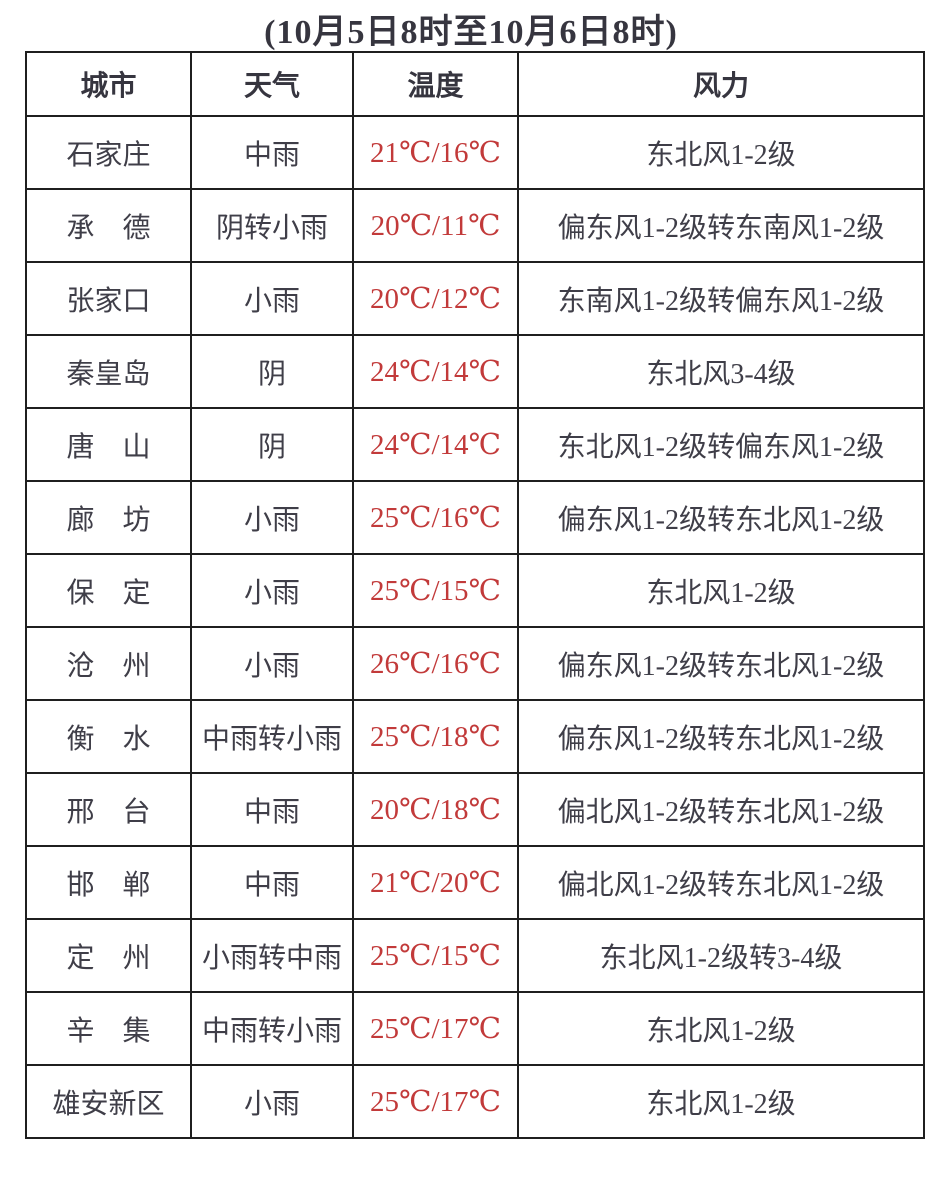 The image size is (942, 1181). Describe the element at coordinates (108, 225) in the screenshot. I see `city-cell: 承 德` at that location.